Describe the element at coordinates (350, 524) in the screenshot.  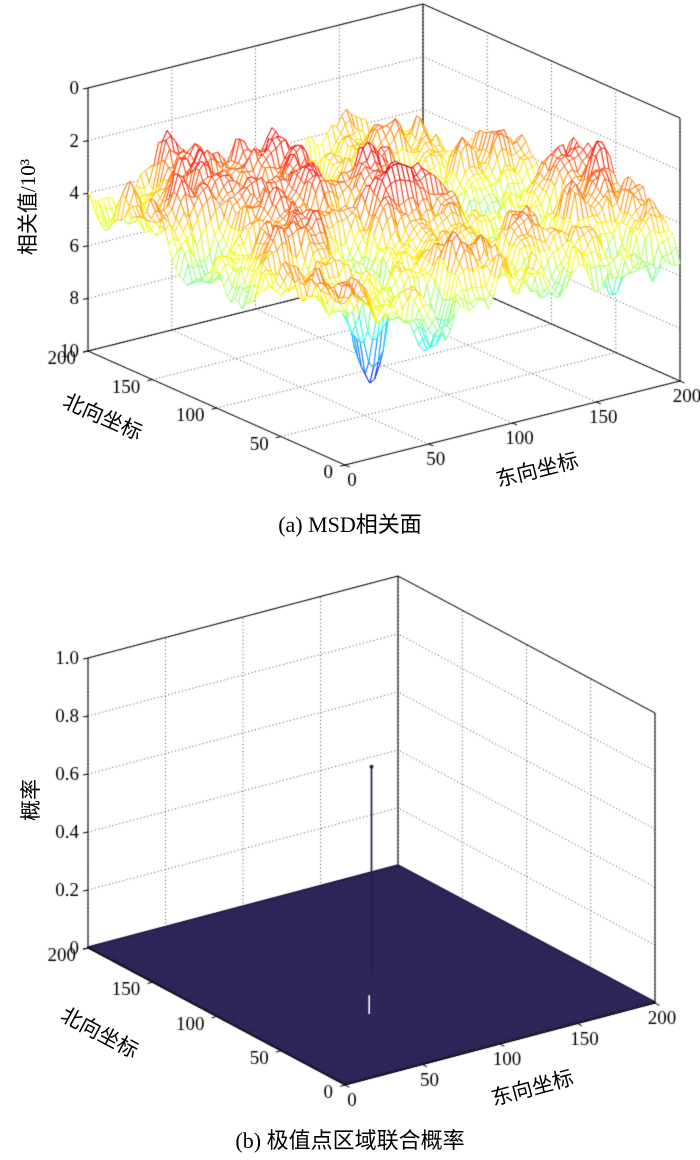
I see `caption-panel-a: (a) MSD相关面` at that location.